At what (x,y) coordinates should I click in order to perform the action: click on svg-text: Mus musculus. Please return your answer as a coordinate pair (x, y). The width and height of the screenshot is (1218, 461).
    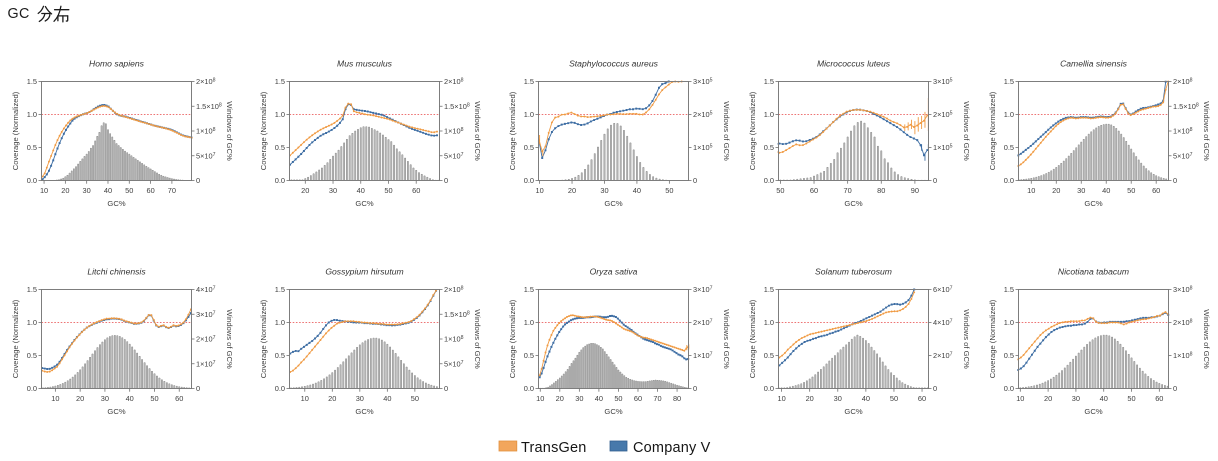
    Looking at the image, I should click on (365, 63).